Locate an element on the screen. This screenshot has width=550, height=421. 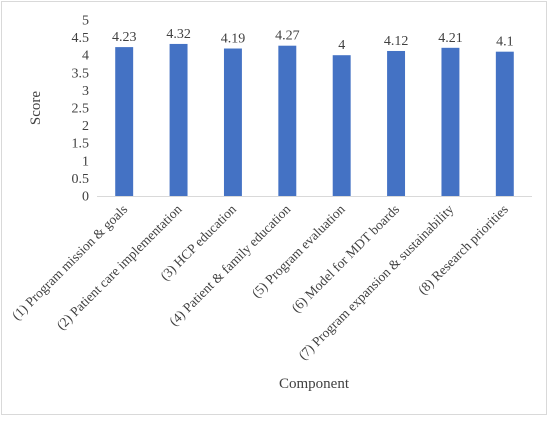
bar-value-label: 4.32 is located at coordinates (178, 34).